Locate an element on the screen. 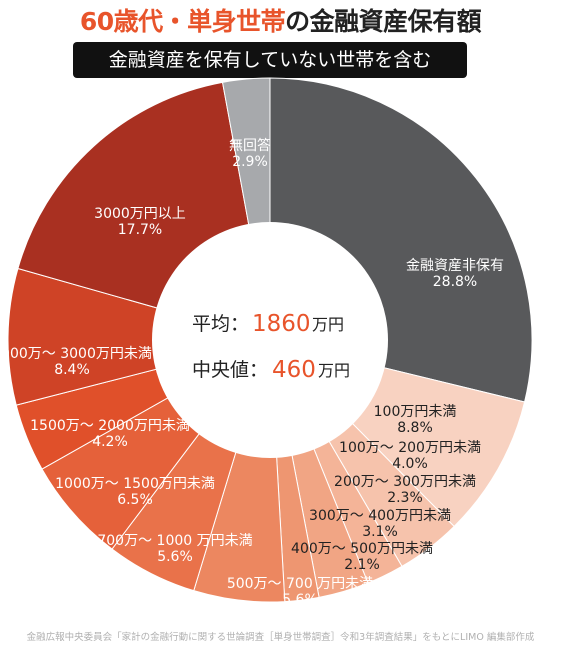  slice-label-8: 1000万～ 1500万円未満 is located at coordinates (135, 484).